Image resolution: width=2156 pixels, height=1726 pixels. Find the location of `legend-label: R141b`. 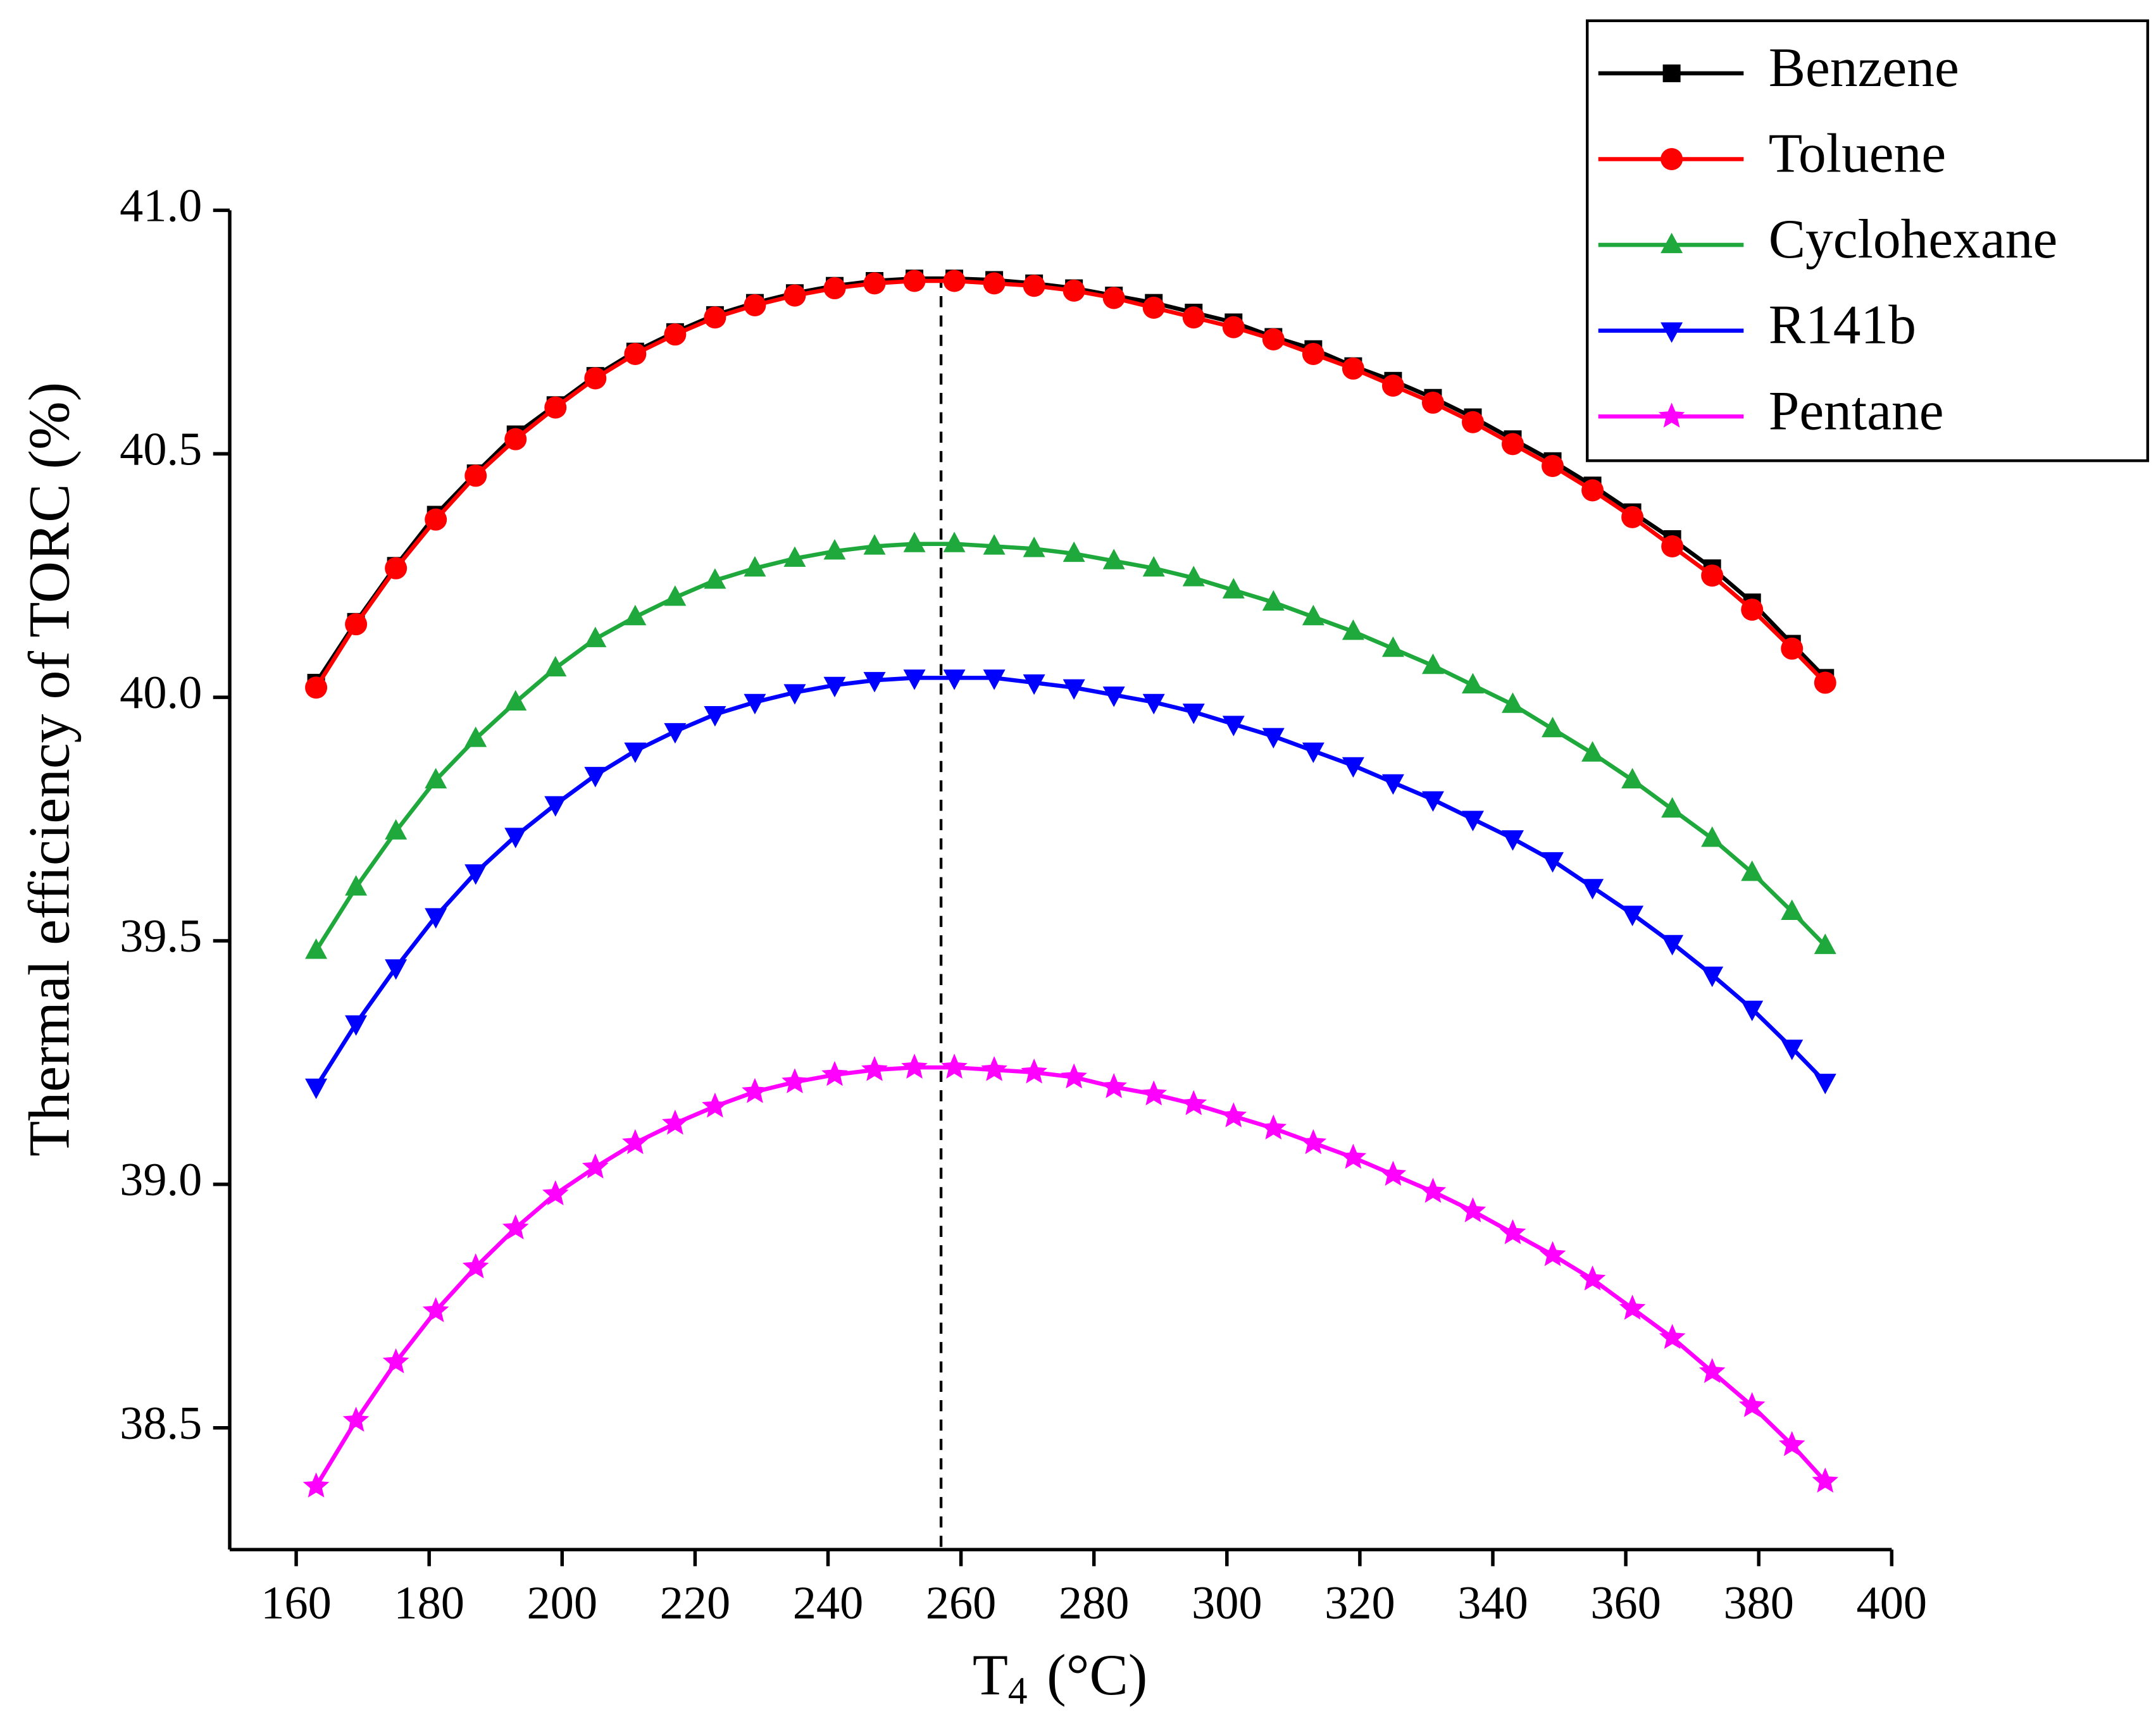

legend-label: R141b is located at coordinates (1843, 325).